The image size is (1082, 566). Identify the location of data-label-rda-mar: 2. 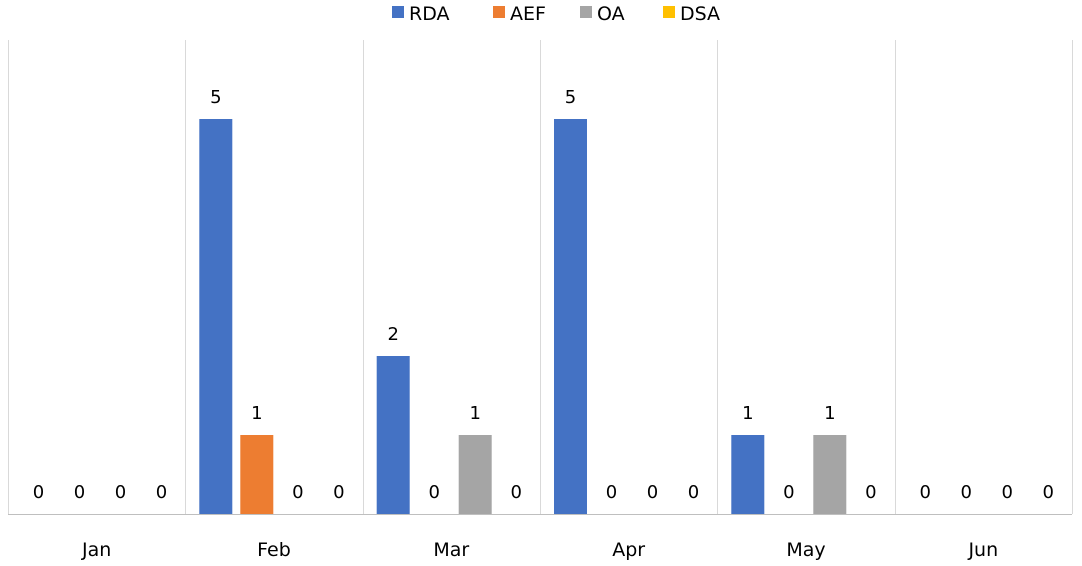
(392, 334).